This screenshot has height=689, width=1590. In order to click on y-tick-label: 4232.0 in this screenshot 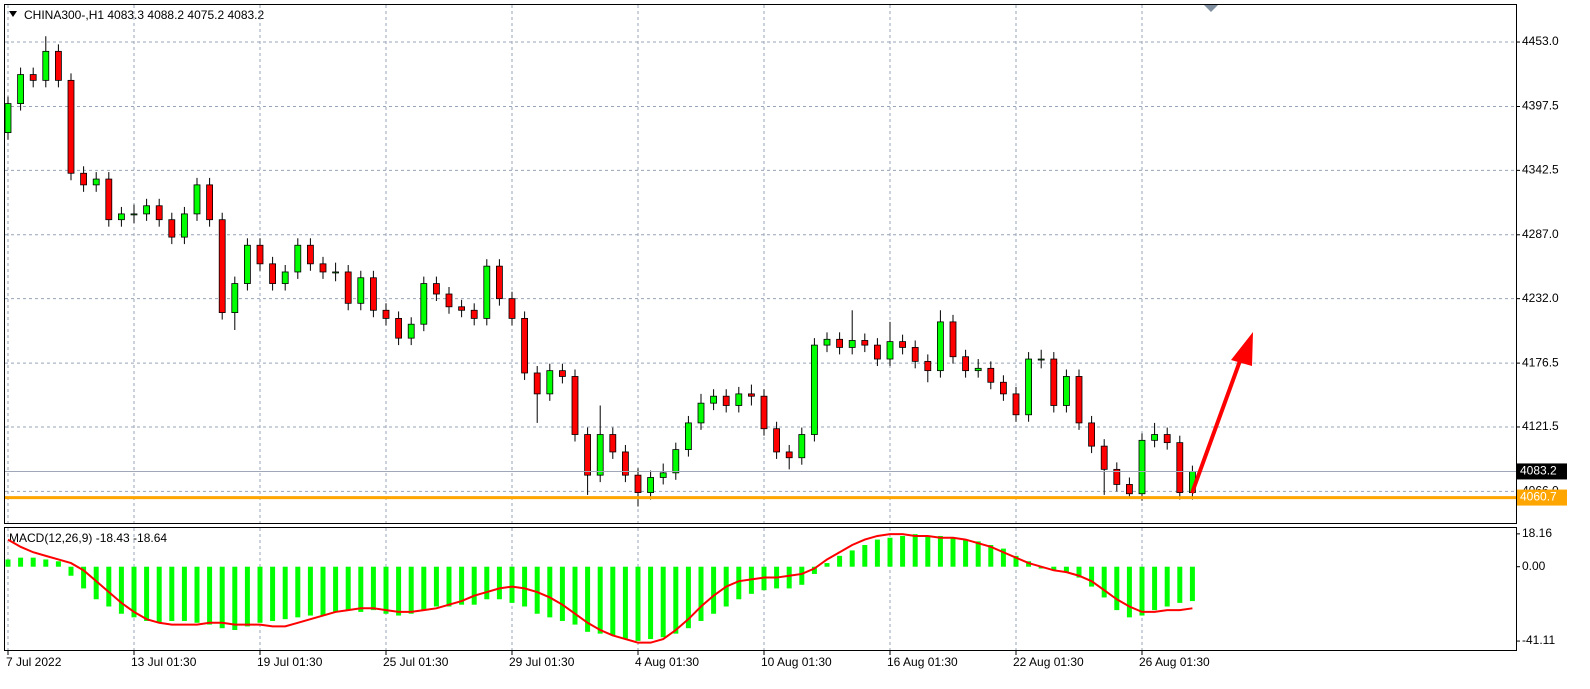, I will do `click(1540, 298)`.